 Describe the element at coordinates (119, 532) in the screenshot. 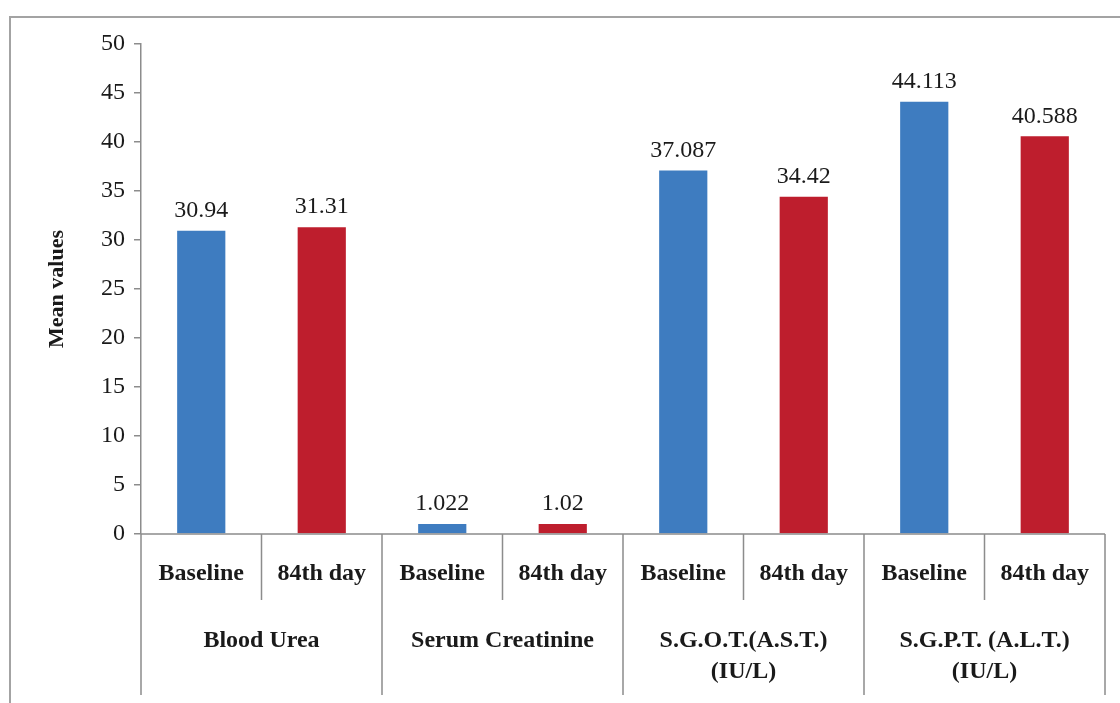

I see `y-tick-label: 0` at that location.